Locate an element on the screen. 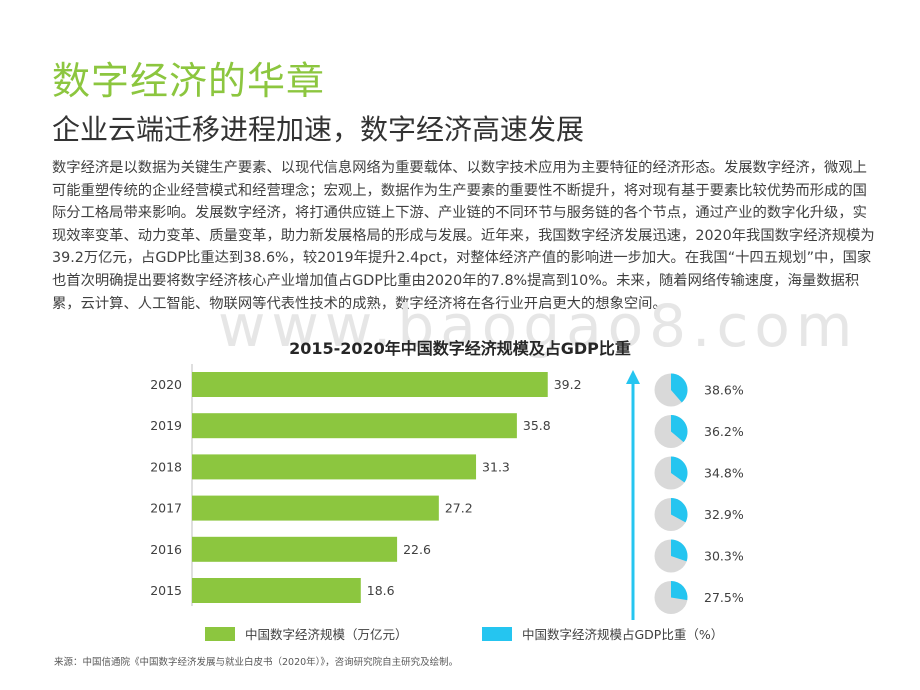 This screenshot has height=690, width=920. tick-label-2015: 2015 is located at coordinates (166, 590).